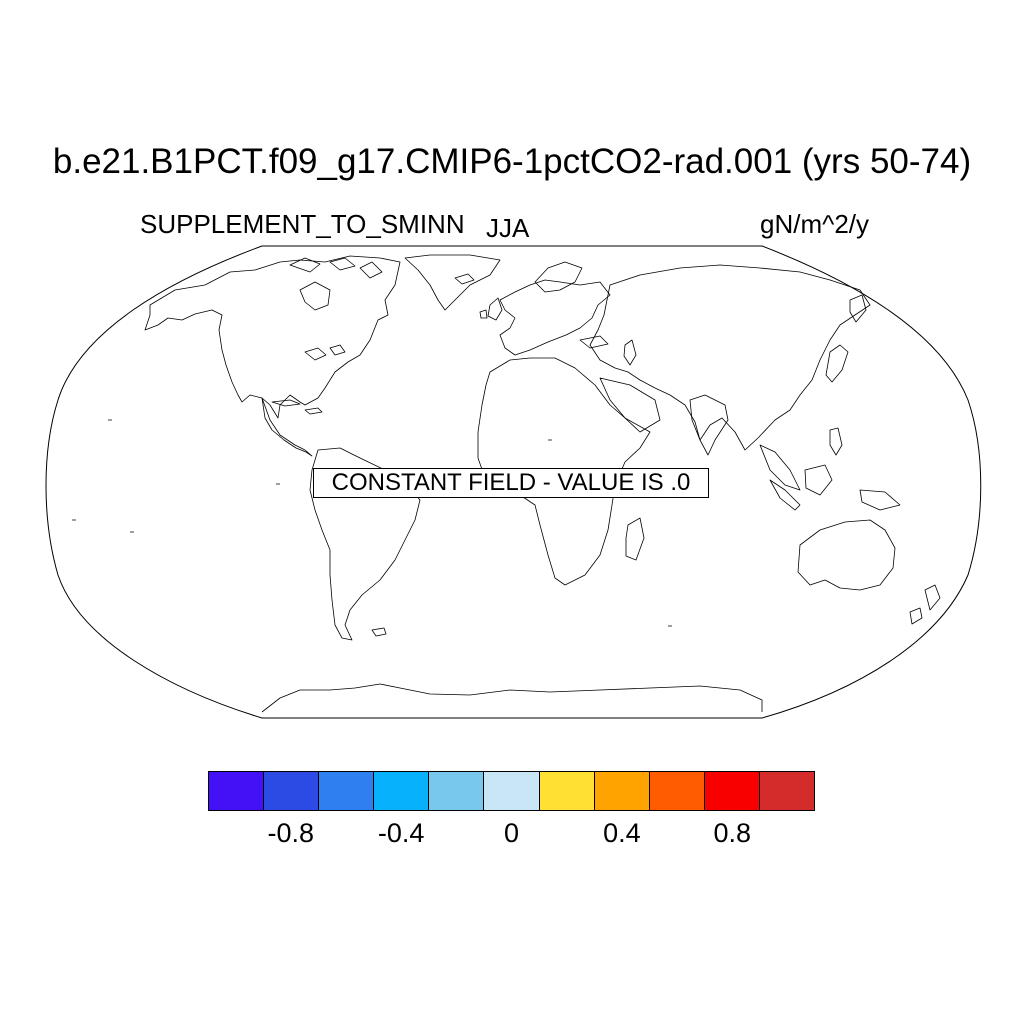  Describe the element at coordinates (291, 833) in the screenshot. I see `colorbar-tick-label: -0.8` at that location.